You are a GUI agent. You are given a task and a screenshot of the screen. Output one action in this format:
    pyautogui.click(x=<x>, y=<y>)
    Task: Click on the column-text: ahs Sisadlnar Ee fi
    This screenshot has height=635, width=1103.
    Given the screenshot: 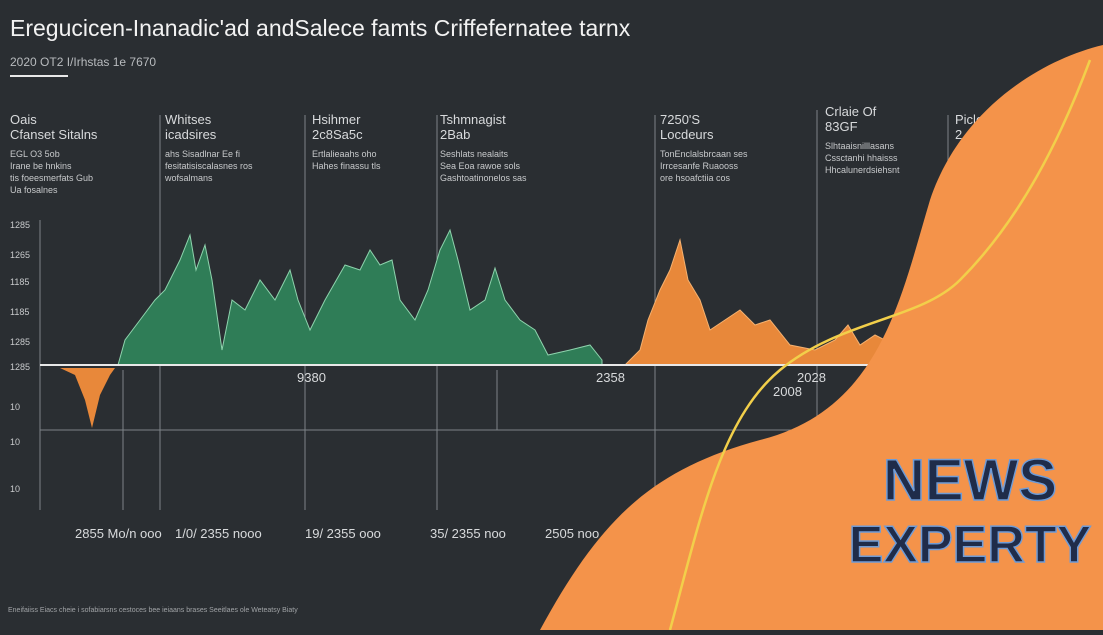 What is the action you would take?
    pyautogui.click(x=202, y=154)
    